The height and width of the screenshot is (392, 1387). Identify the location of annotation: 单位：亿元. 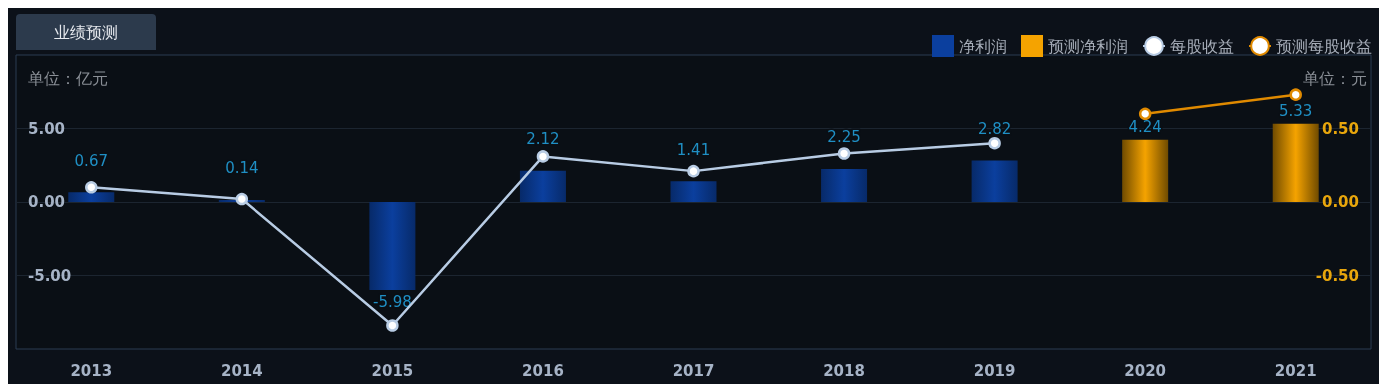
(68, 78).